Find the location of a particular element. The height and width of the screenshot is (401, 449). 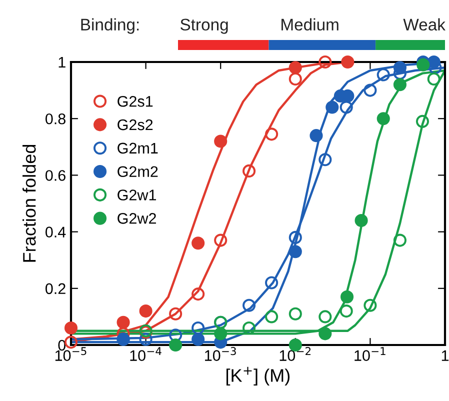

y-tick-label: 0.8 is located at coordinates (56, 118).